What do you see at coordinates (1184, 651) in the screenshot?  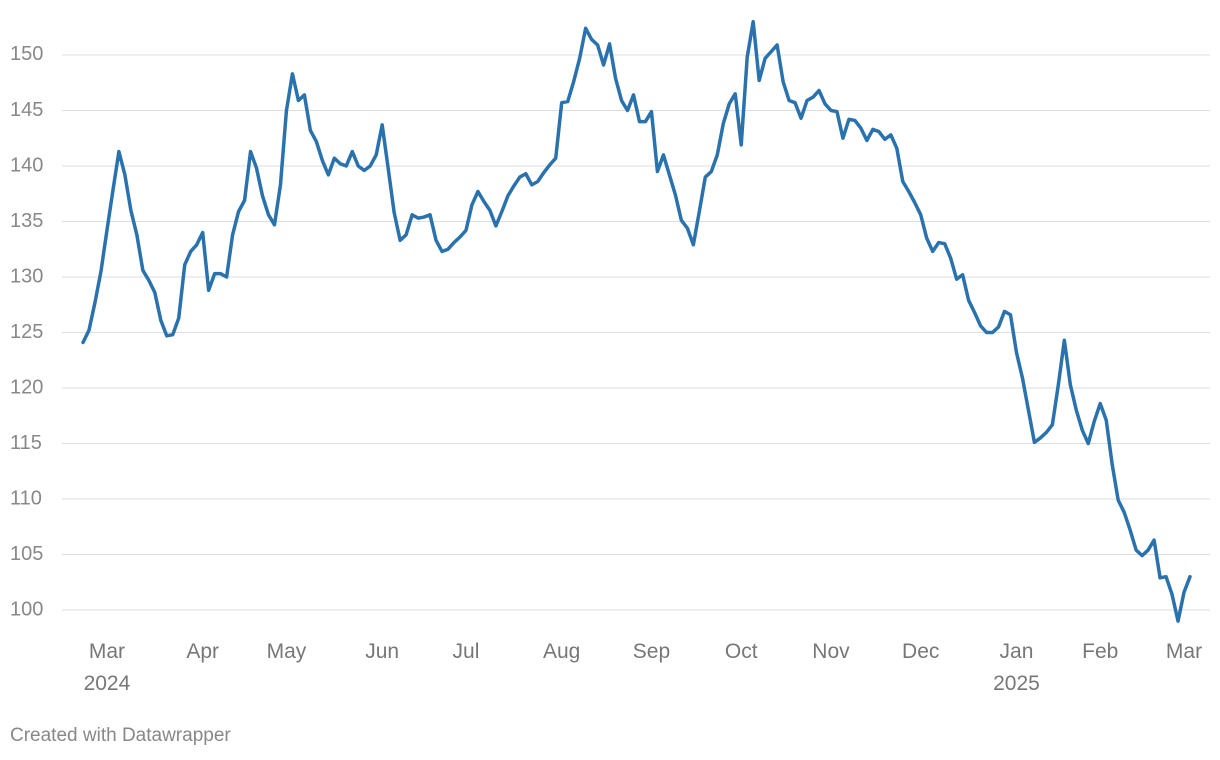 I see `x-tick-label: Mar` at bounding box center [1184, 651].